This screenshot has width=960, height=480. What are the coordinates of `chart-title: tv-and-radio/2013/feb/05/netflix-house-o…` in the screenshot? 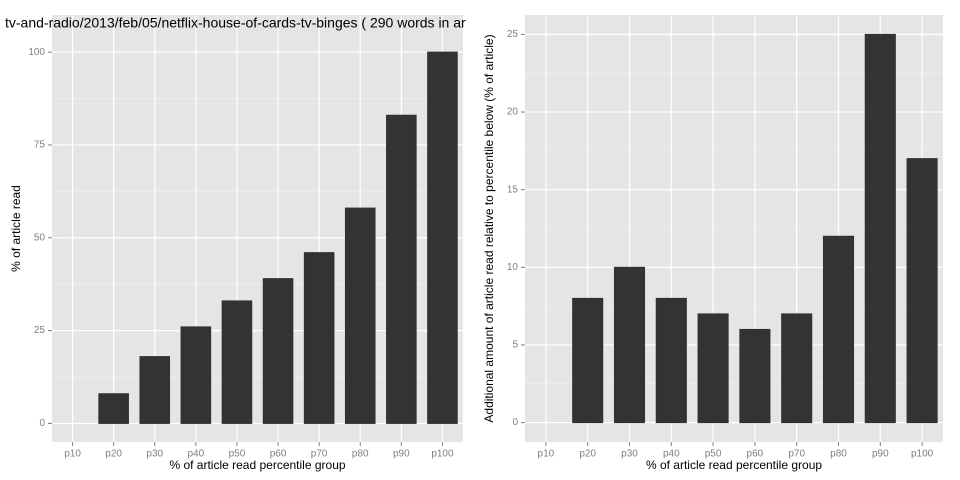 It's located at (235, 23).